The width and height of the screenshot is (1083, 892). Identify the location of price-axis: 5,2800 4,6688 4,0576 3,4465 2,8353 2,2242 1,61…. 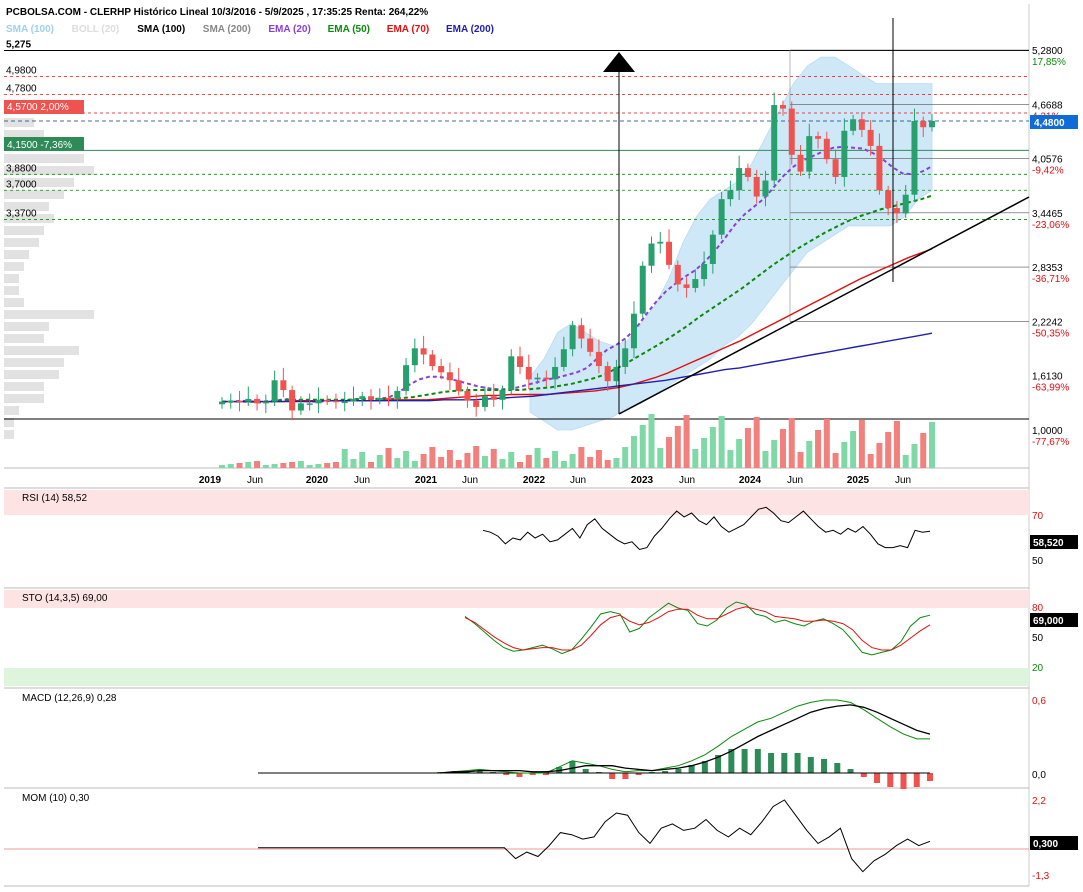
(1050, 247).